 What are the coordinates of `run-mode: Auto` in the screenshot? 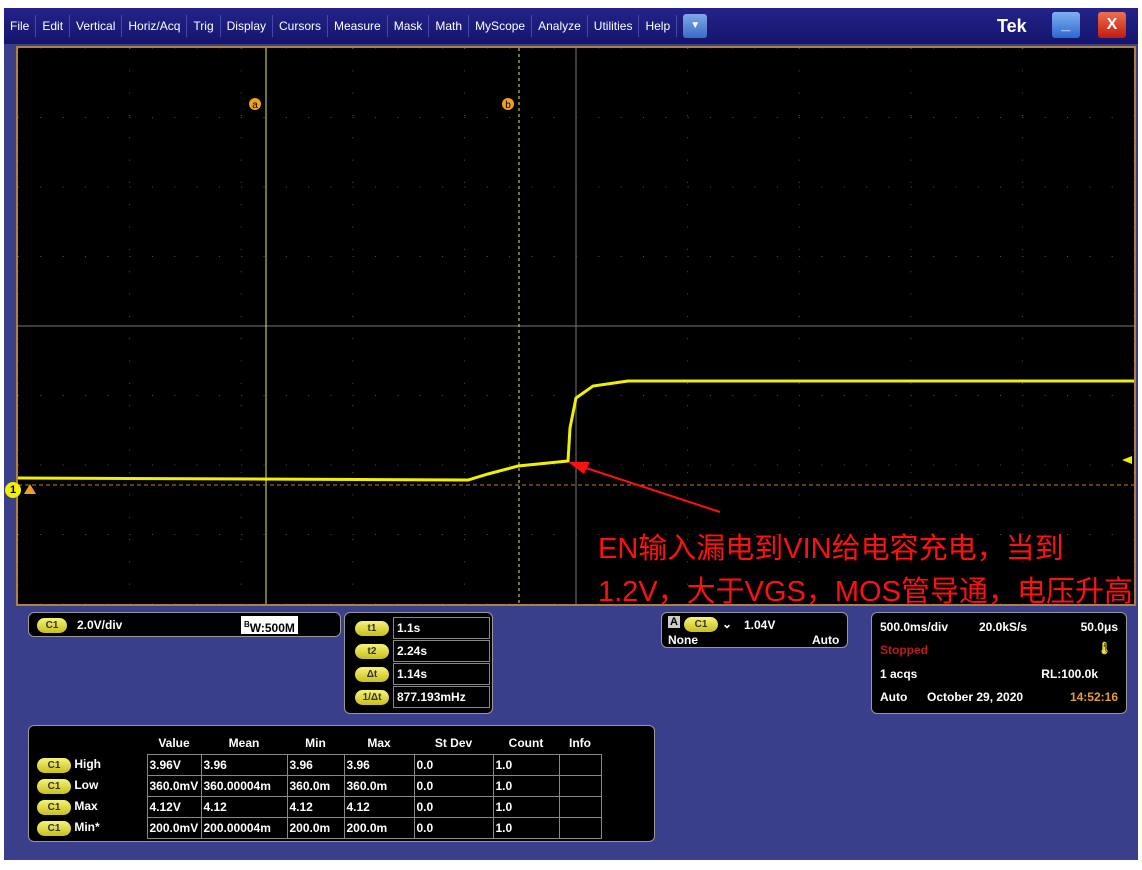 It's located at (894, 697).